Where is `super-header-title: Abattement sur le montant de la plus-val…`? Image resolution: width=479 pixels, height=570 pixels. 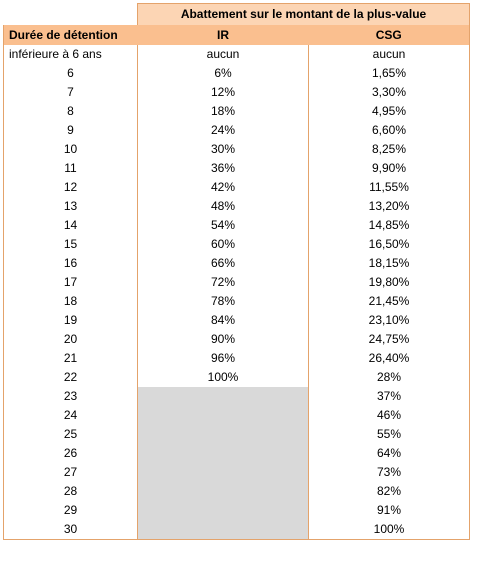 super-header-title: Abattement sur le montant de la plus-val… is located at coordinates (303, 14).